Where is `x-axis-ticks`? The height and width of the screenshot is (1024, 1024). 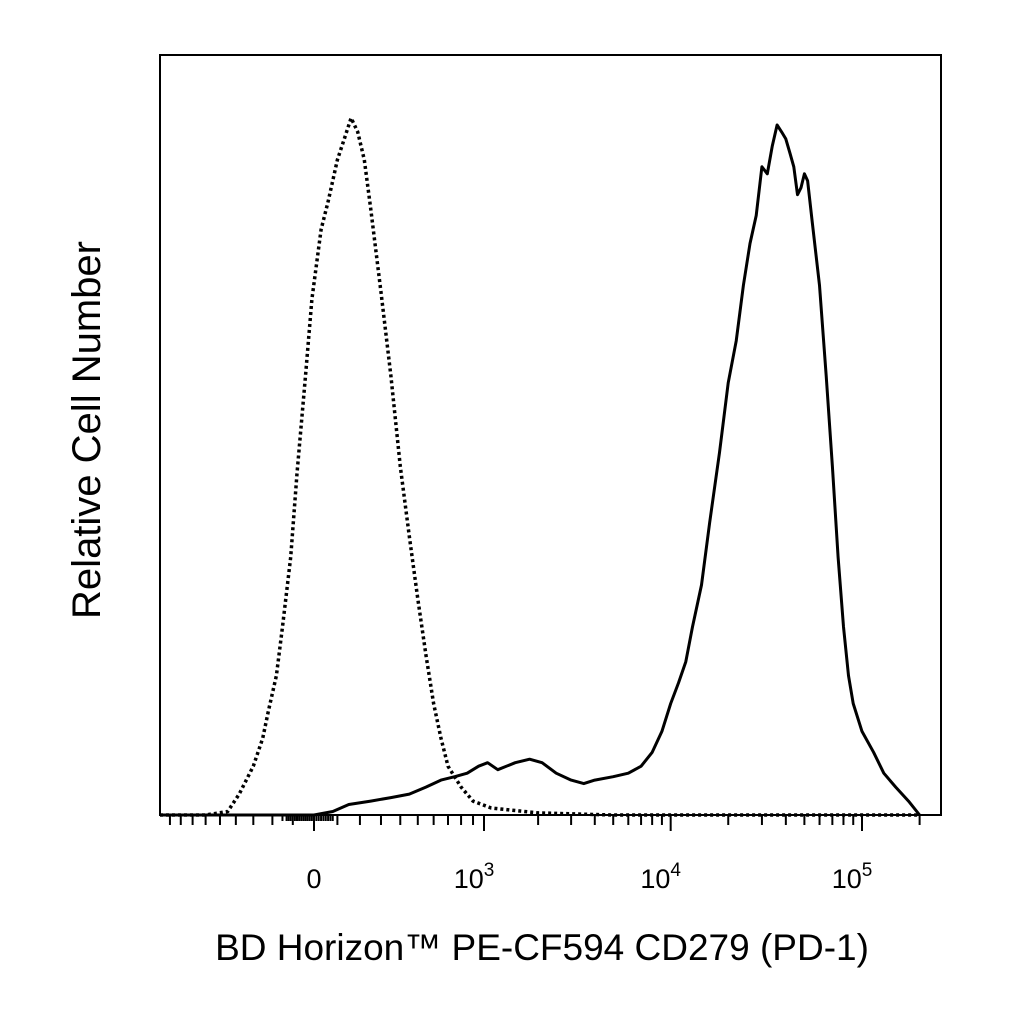
x-axis-ticks is located at coordinates (544, 823).